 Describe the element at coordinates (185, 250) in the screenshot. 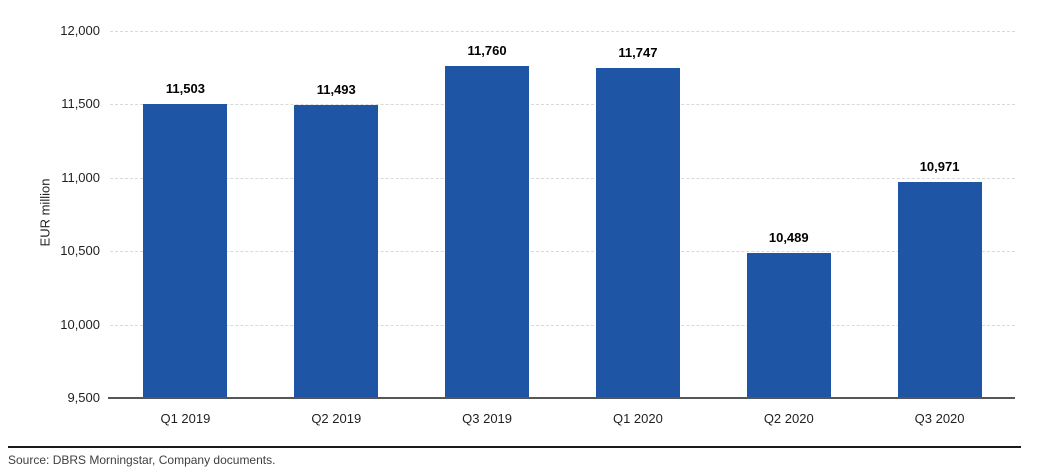

I see `bar-q1-2019` at that location.